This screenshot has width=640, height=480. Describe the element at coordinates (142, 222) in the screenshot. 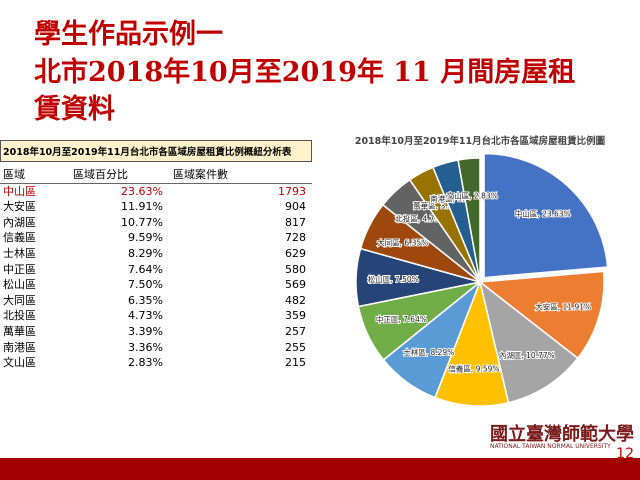

I see `table-cell: 10.77%` at that location.